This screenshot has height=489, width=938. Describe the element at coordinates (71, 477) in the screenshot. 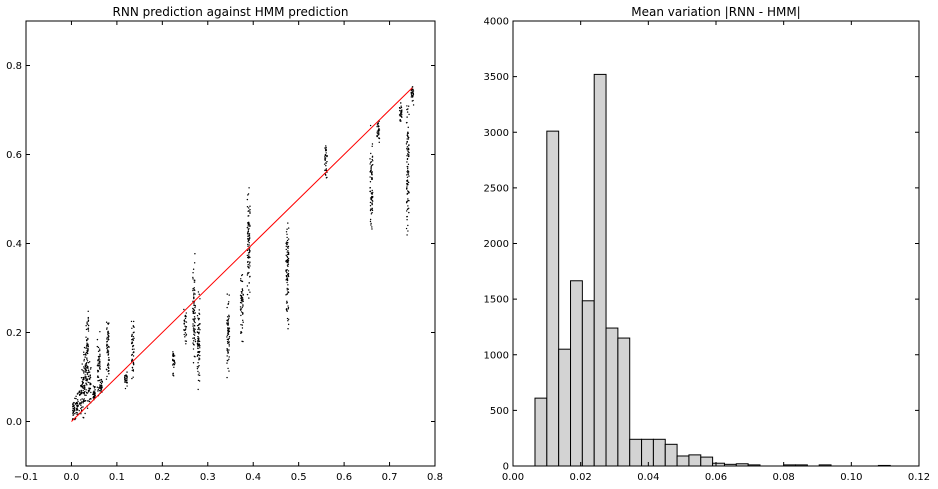

I see `scatter-x-tick-label: 0.0` at that location.